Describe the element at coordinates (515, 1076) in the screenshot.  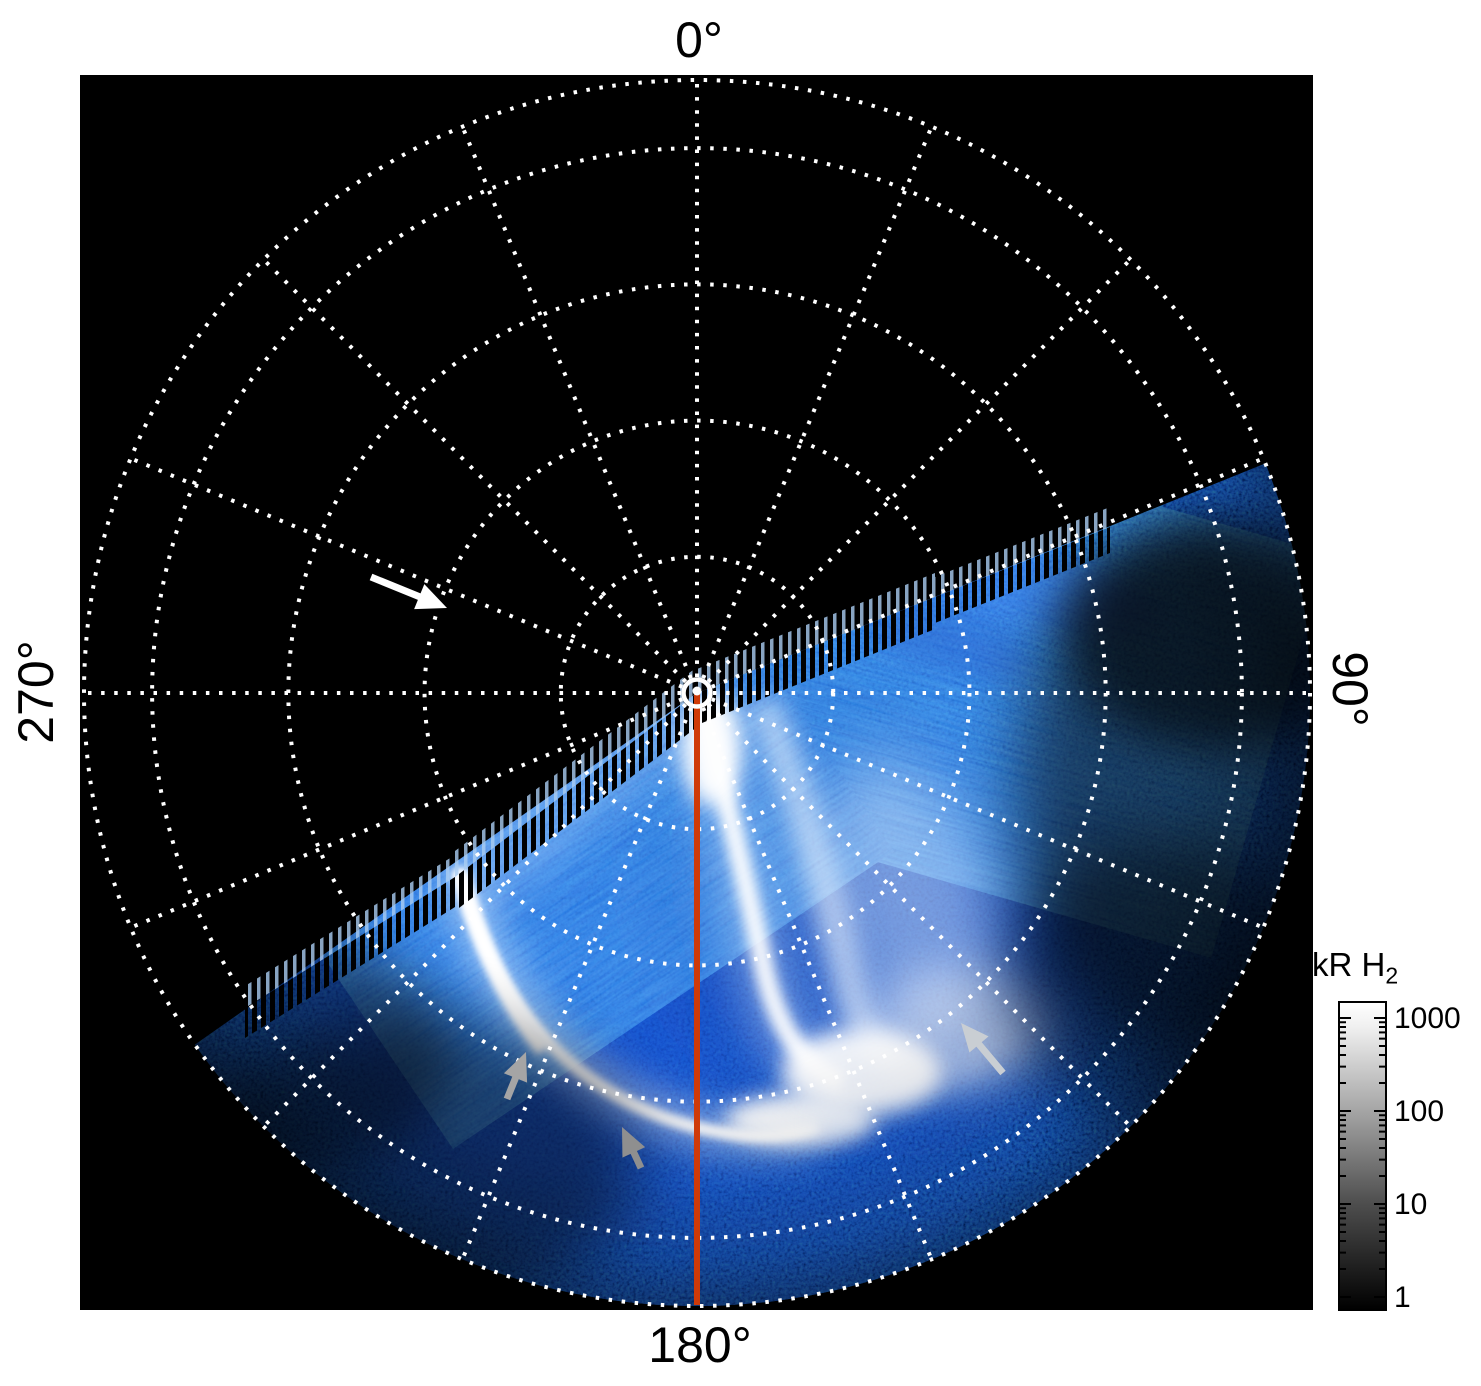
I see `gray-arrow-left` at that location.